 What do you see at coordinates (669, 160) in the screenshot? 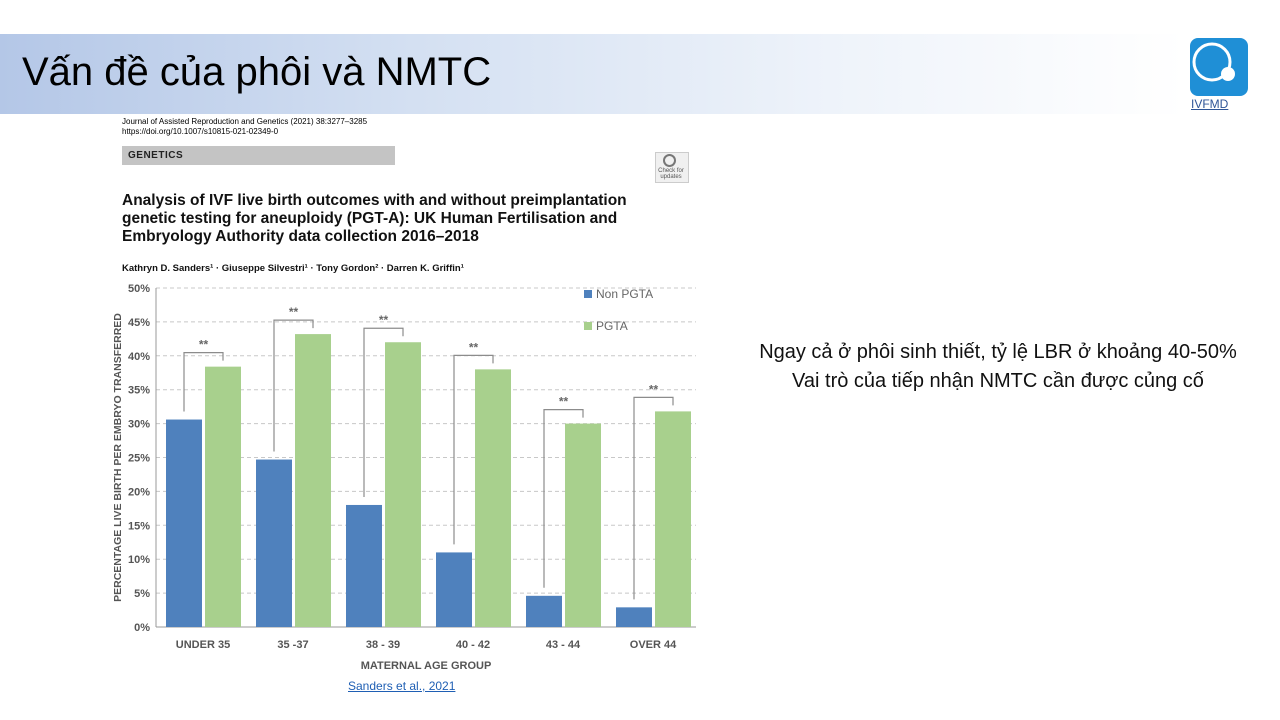
I see `check-for-updates-icon` at bounding box center [669, 160].